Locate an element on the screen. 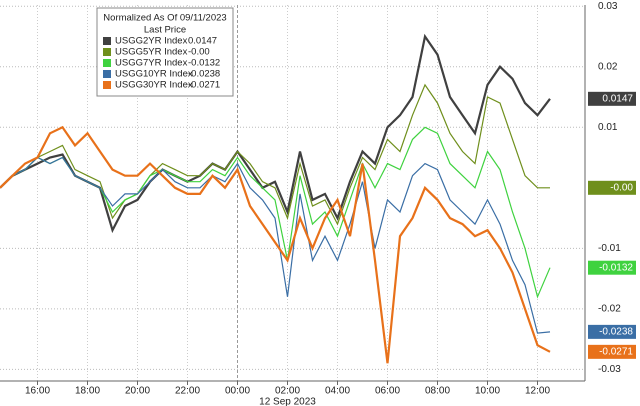 The width and height of the screenshot is (640, 406). legend-label: USGG2YR Index is located at coordinates (151, 41).